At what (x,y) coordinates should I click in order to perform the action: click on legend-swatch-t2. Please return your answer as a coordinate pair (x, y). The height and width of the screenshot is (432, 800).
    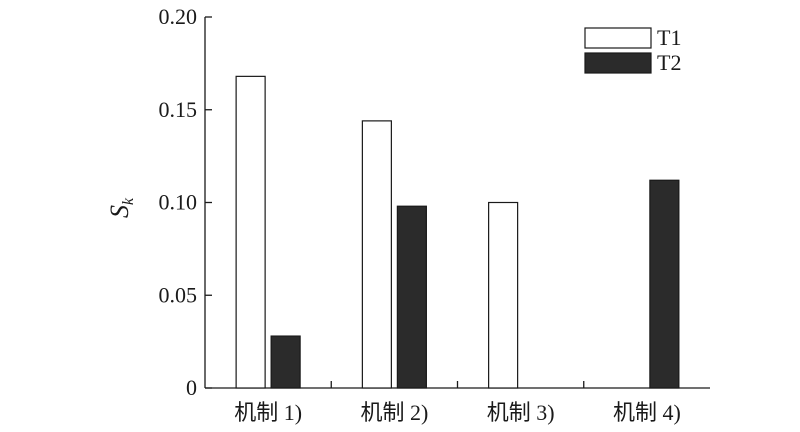
    Looking at the image, I should click on (618, 63).